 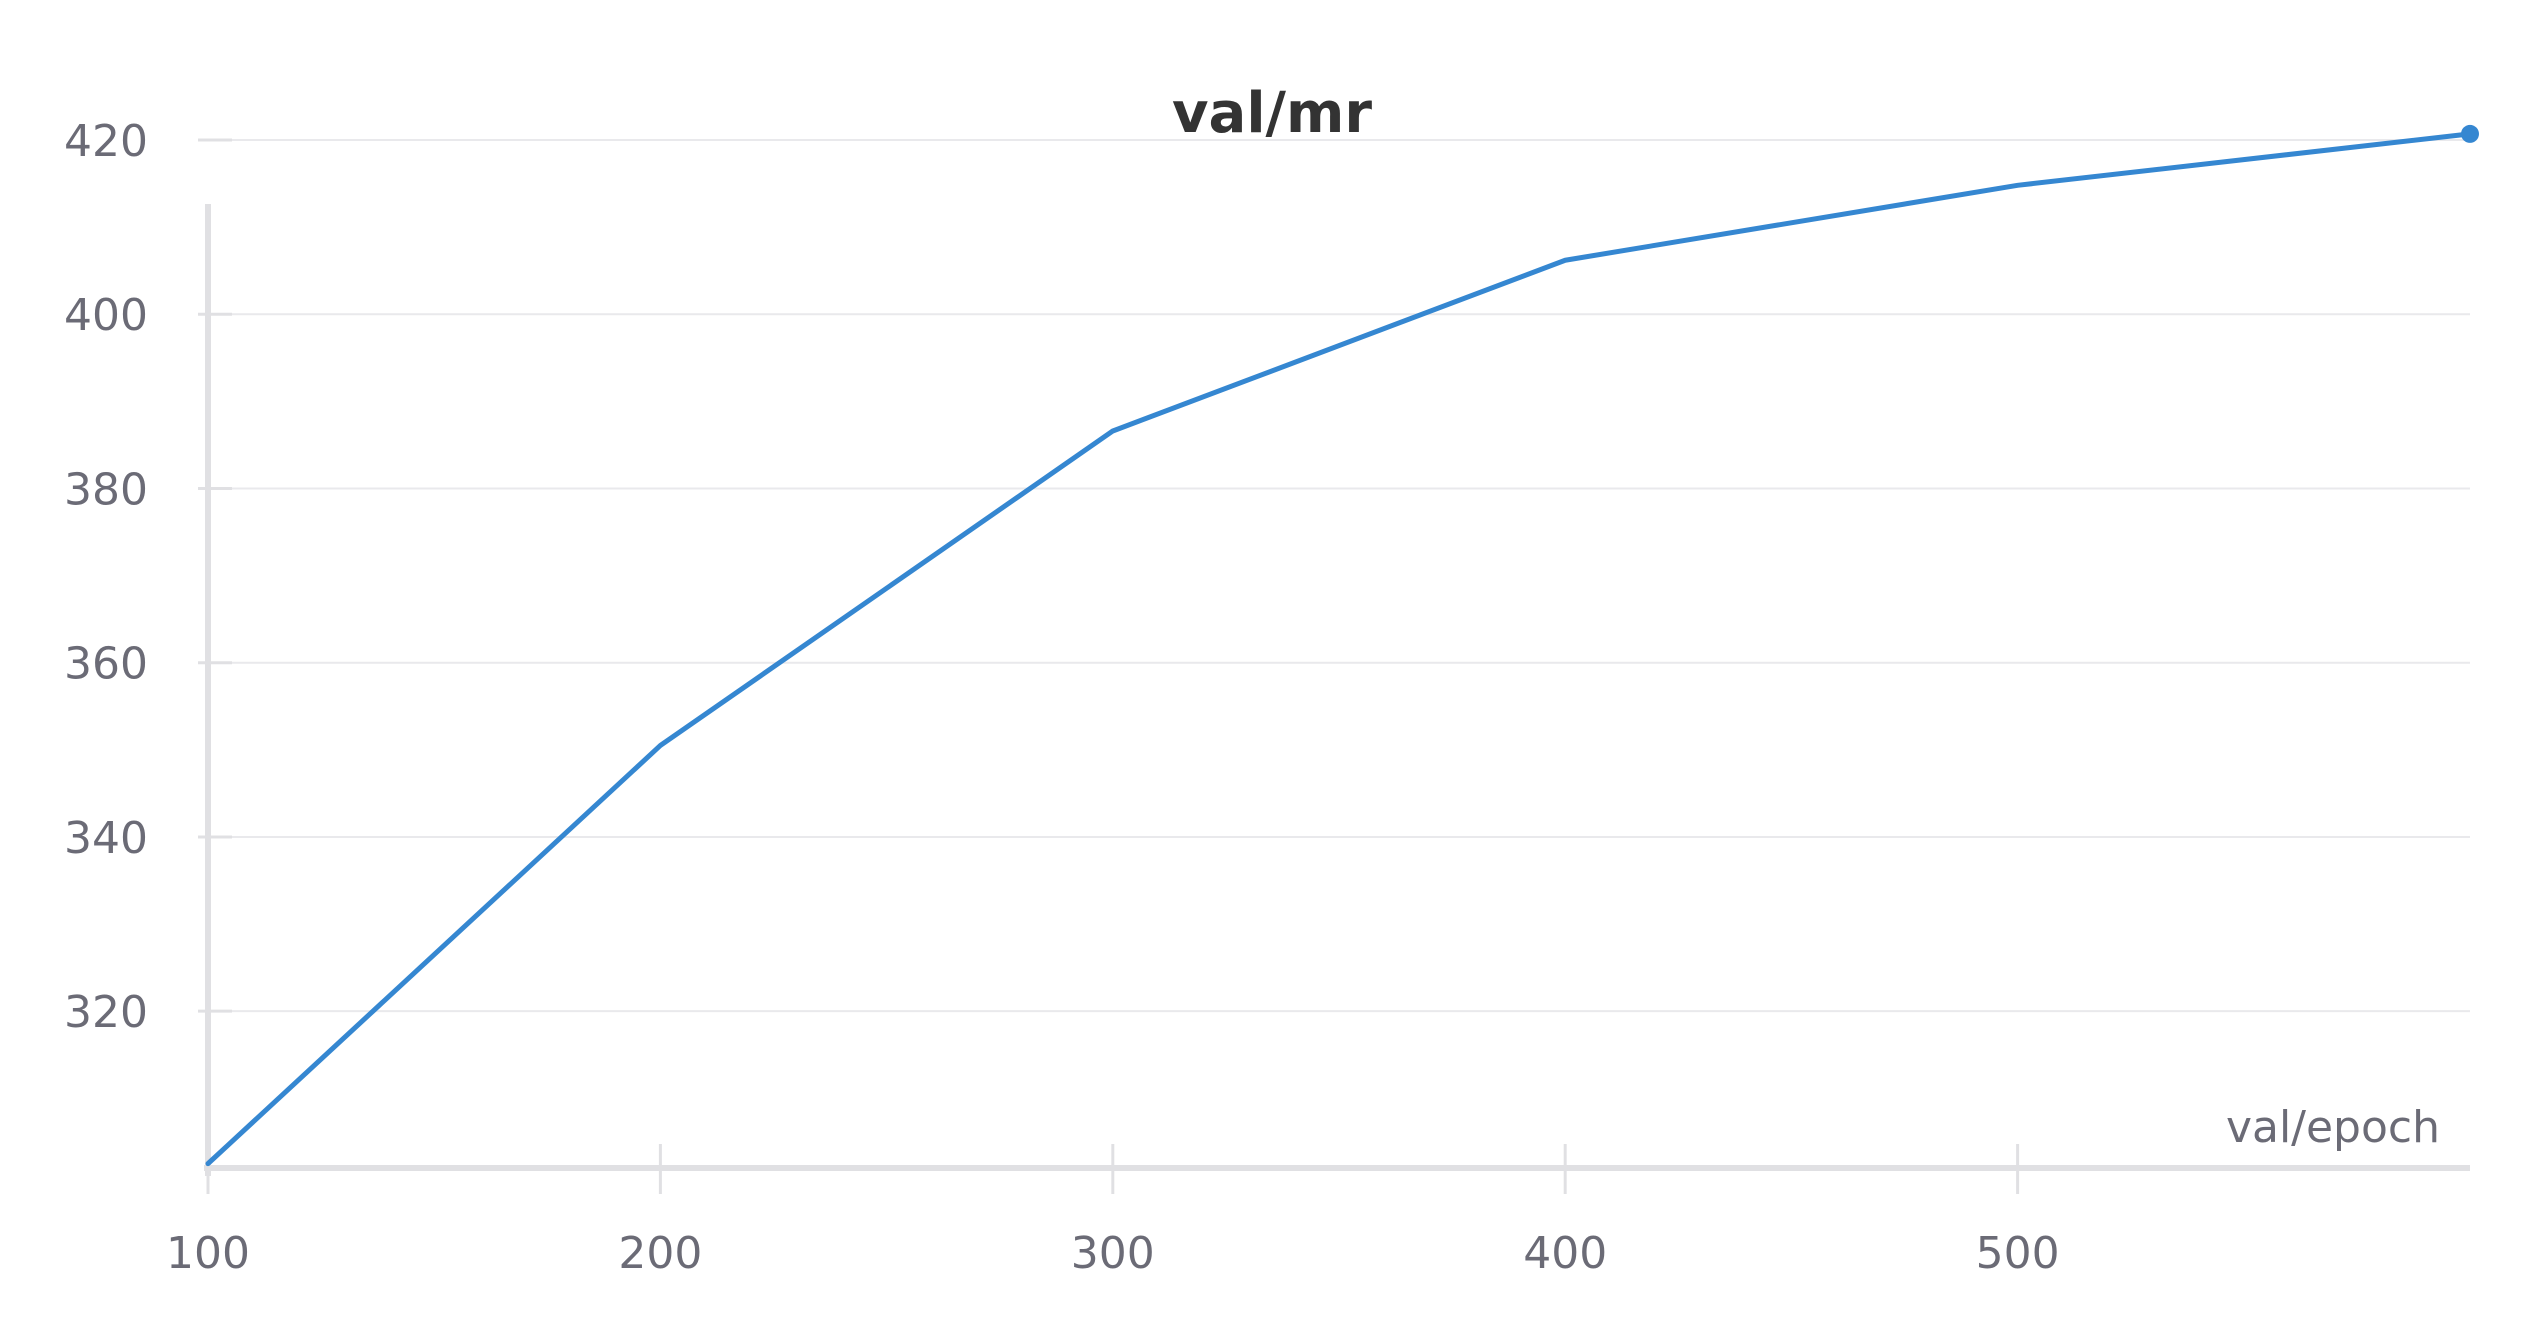 I want to click on x-tick-label: 400, so click(x=1565, y=1253).